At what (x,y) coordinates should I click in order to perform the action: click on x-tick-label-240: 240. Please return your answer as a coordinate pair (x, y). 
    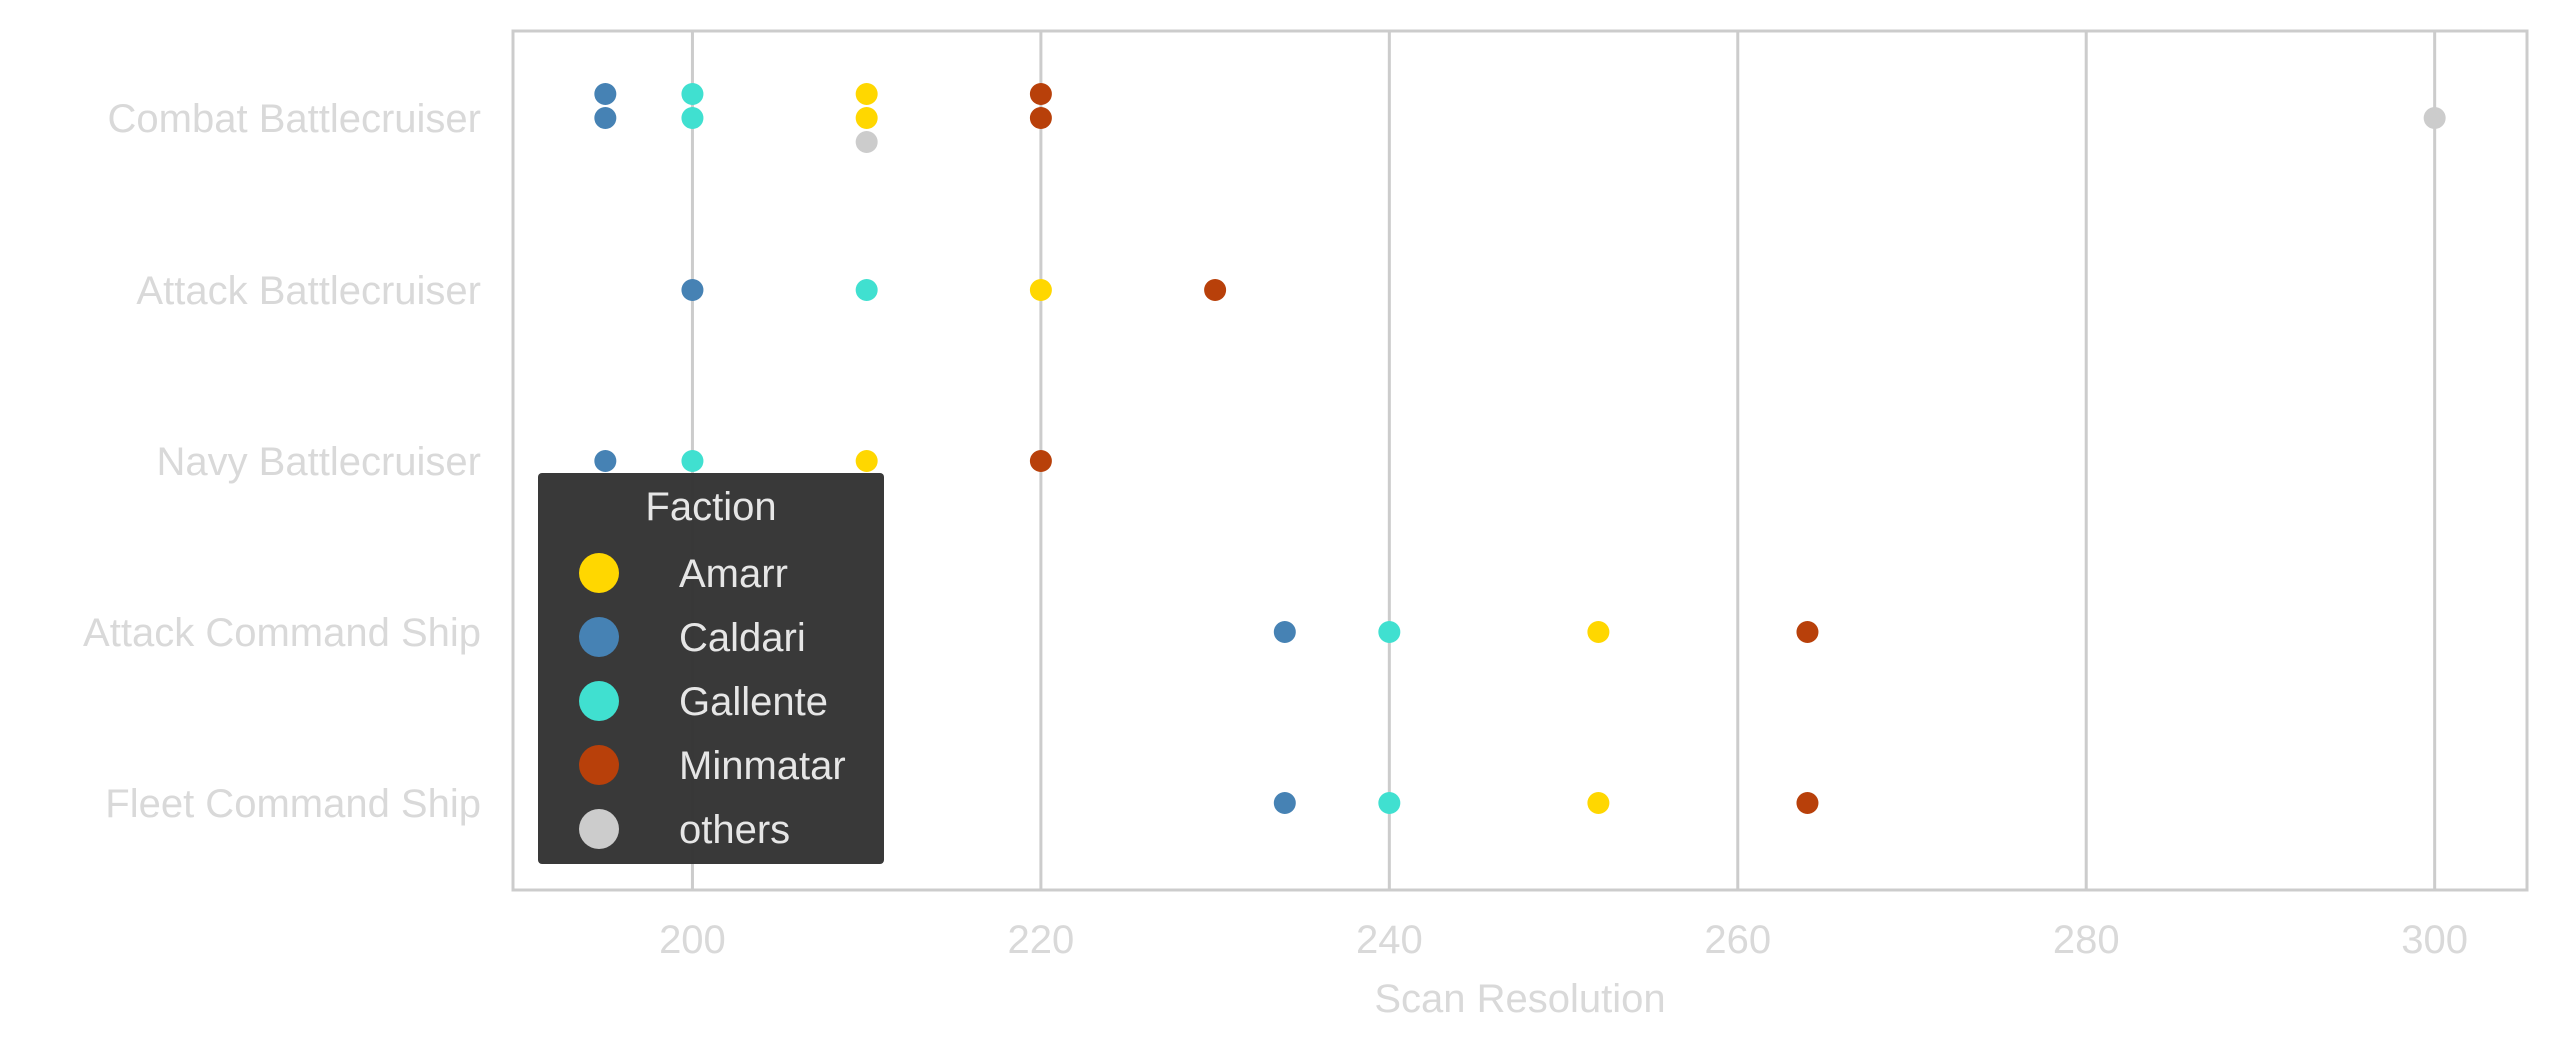
    Looking at the image, I should click on (1389, 940).